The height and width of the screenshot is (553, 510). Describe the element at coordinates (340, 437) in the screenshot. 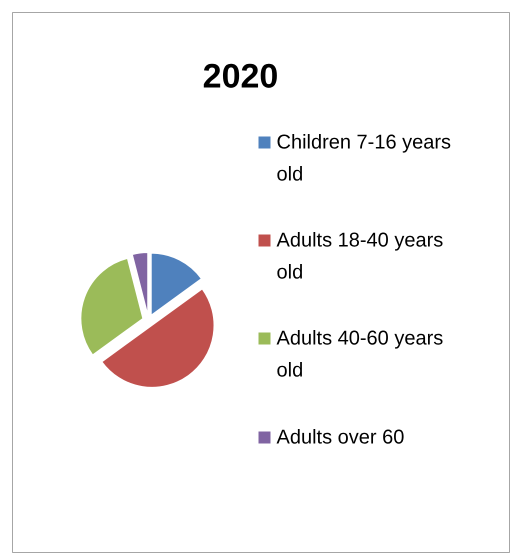

I see `legend-label: Adults over 60` at that location.